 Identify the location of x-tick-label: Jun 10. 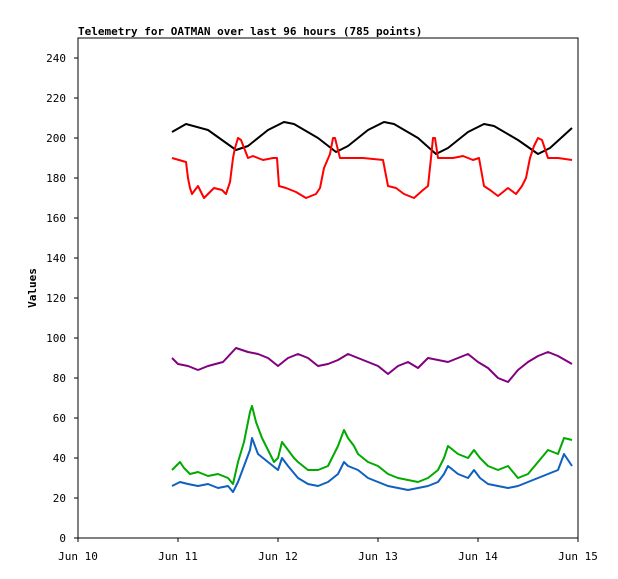
(78, 556).